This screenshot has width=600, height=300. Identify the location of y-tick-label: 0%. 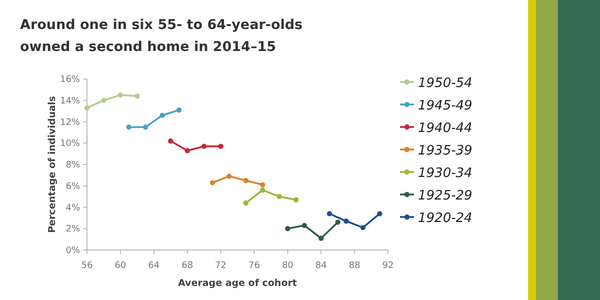
(73, 251).